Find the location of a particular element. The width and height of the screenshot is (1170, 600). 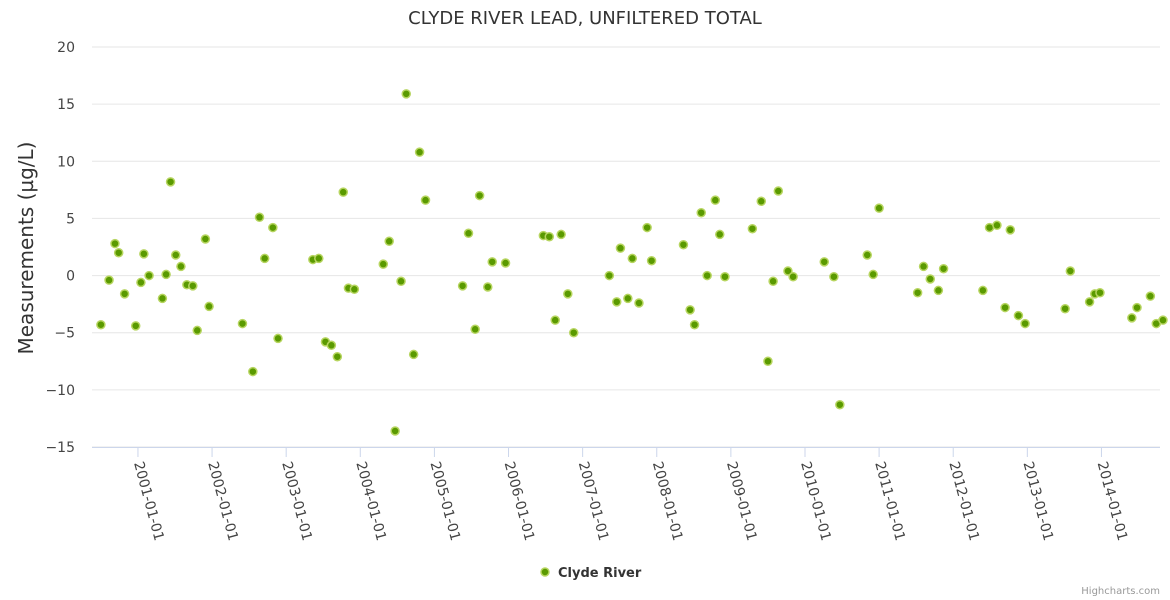

legend: Clyde River is located at coordinates (591, 573).